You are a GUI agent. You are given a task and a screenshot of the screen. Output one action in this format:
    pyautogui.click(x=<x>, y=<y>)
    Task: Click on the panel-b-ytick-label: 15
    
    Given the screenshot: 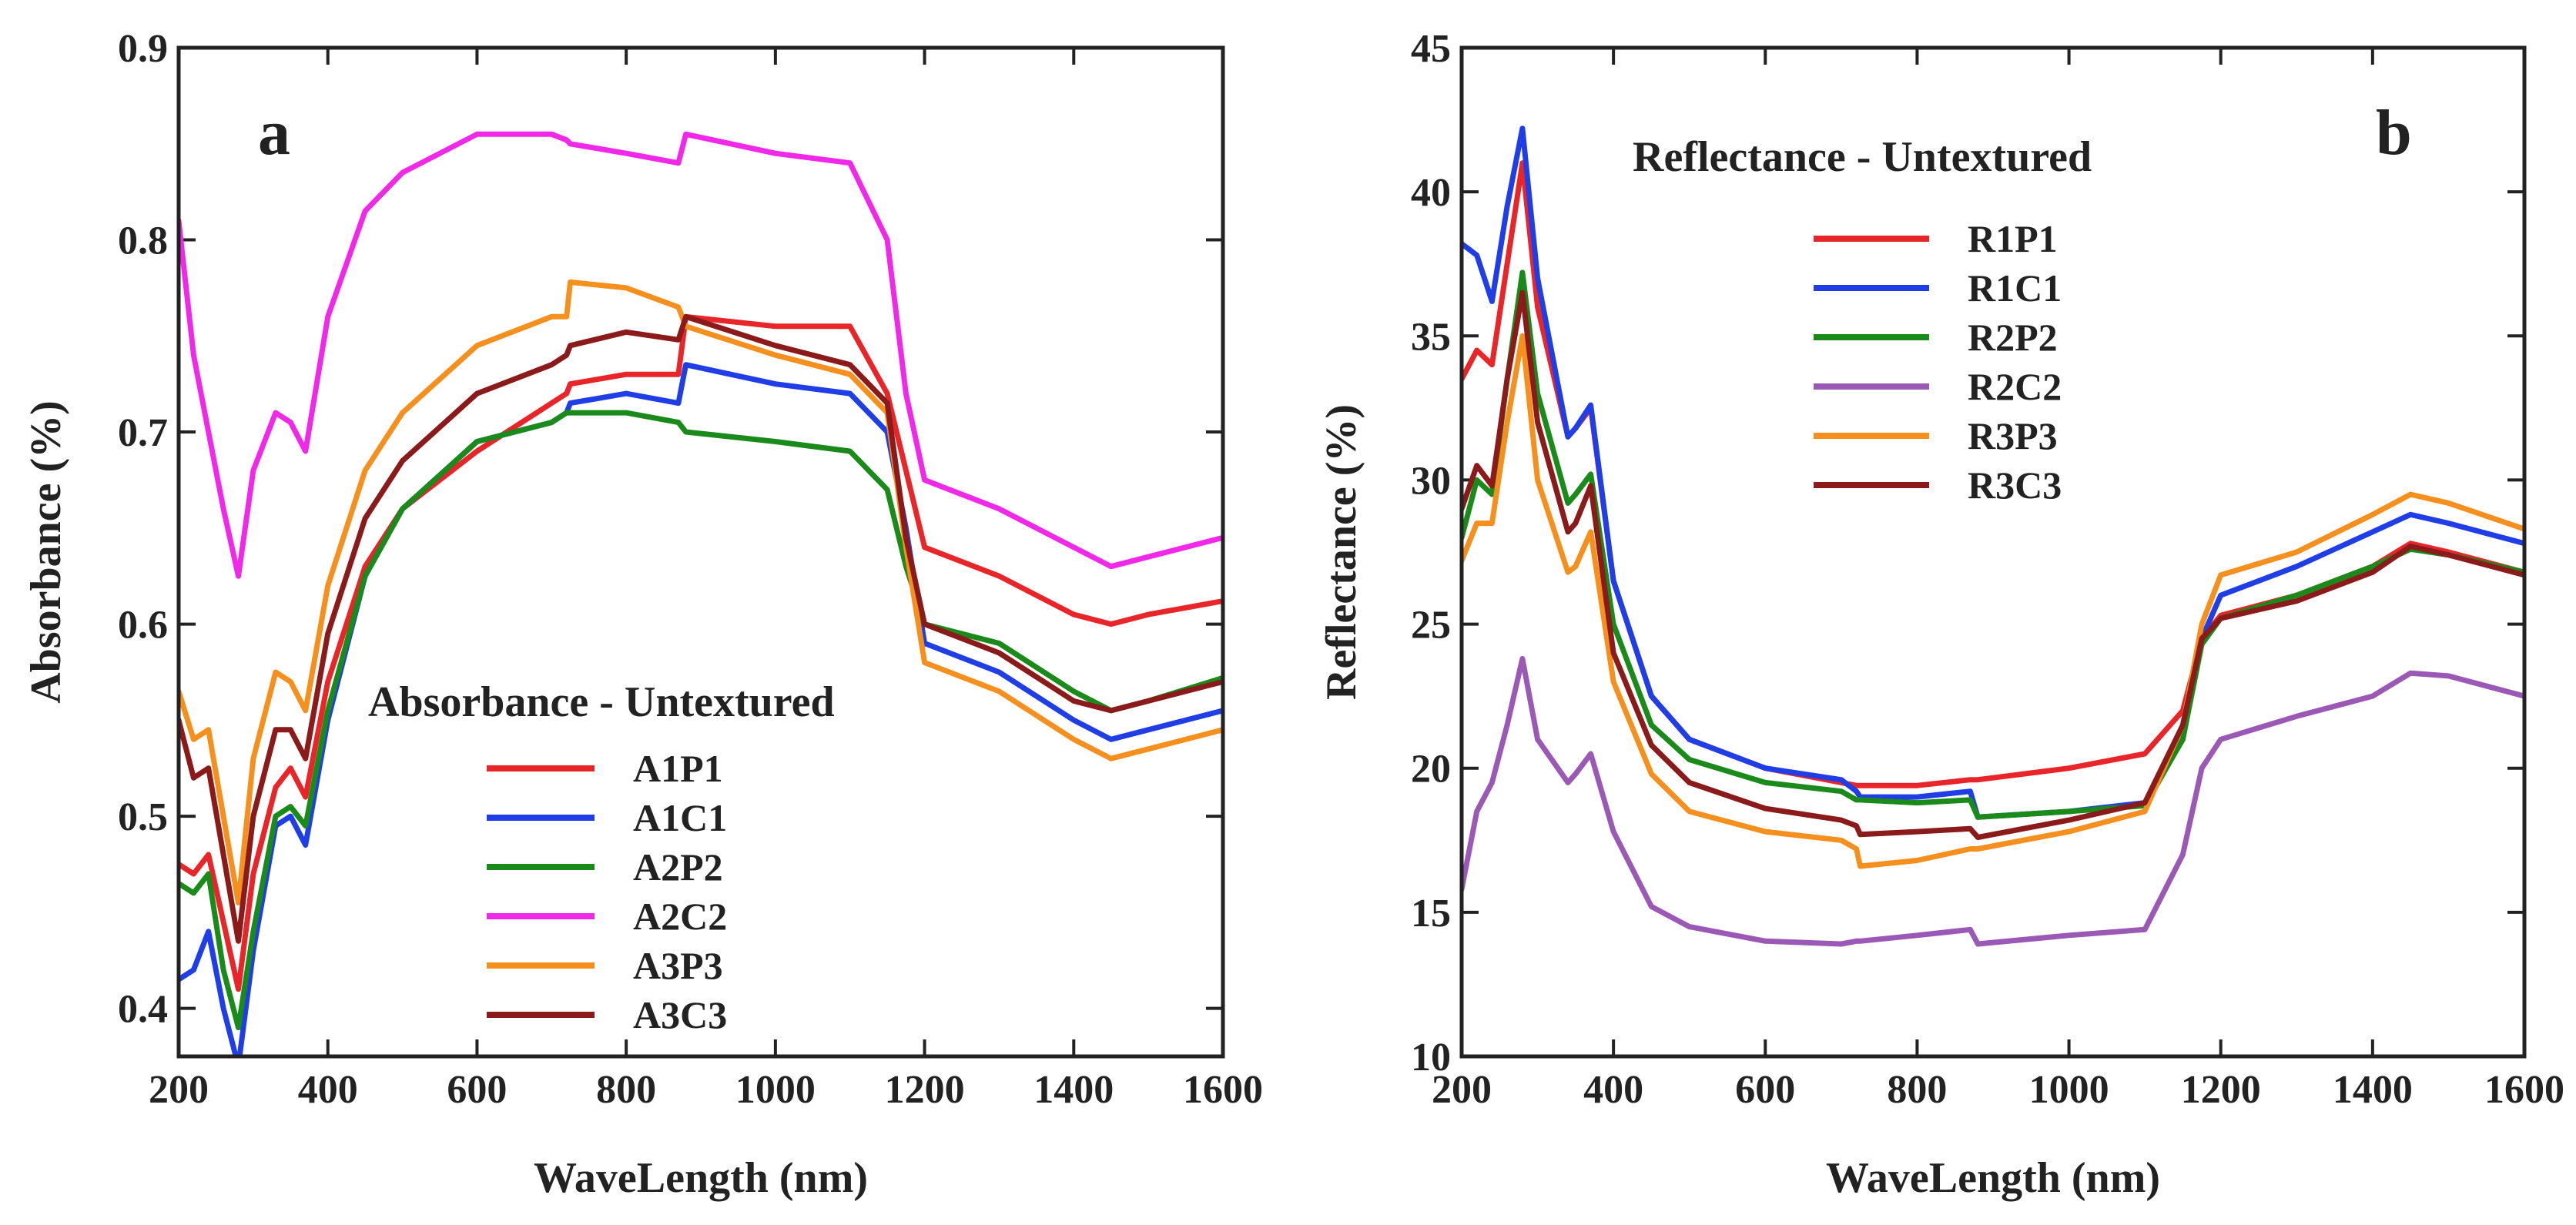 What is the action you would take?
    pyautogui.click(x=1431, y=913)
    